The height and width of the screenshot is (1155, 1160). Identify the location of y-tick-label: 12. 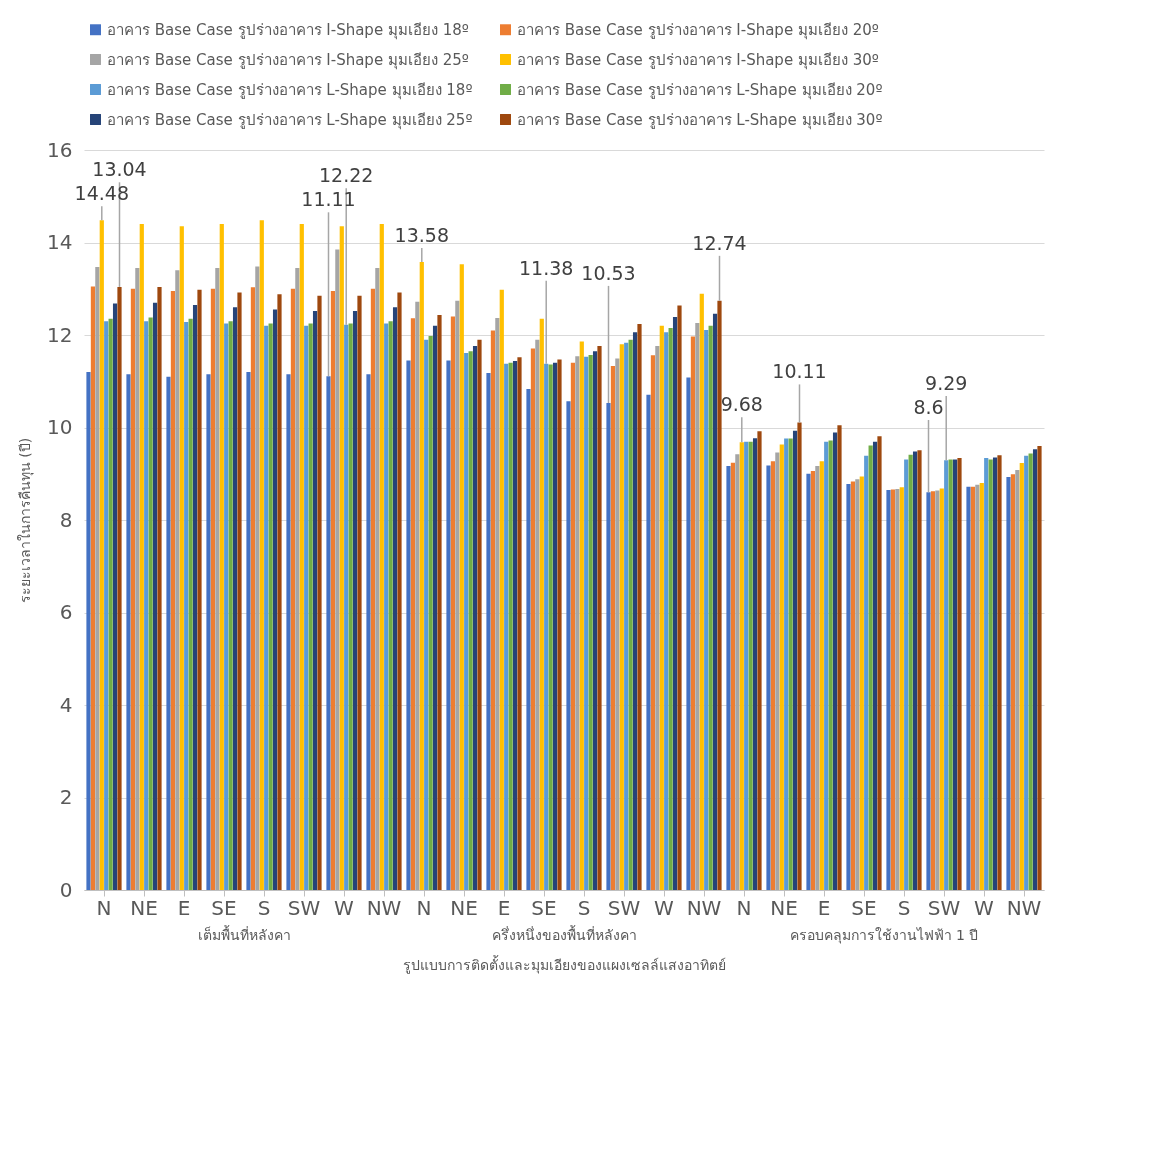
(60, 334).